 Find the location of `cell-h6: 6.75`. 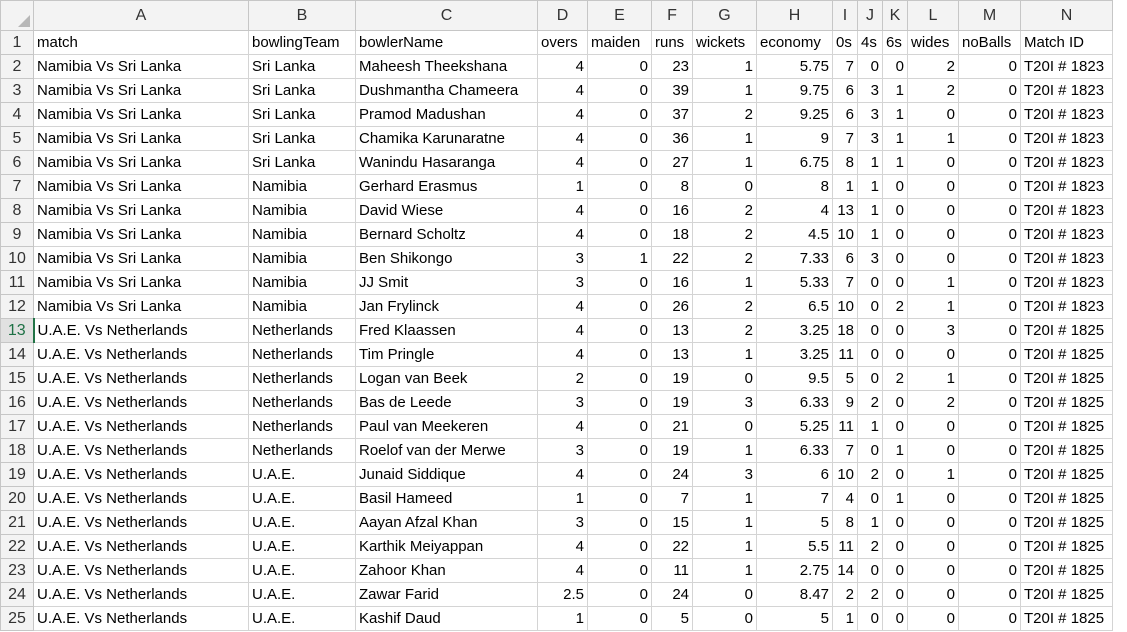

cell-h6: 6.75 is located at coordinates (794, 162).